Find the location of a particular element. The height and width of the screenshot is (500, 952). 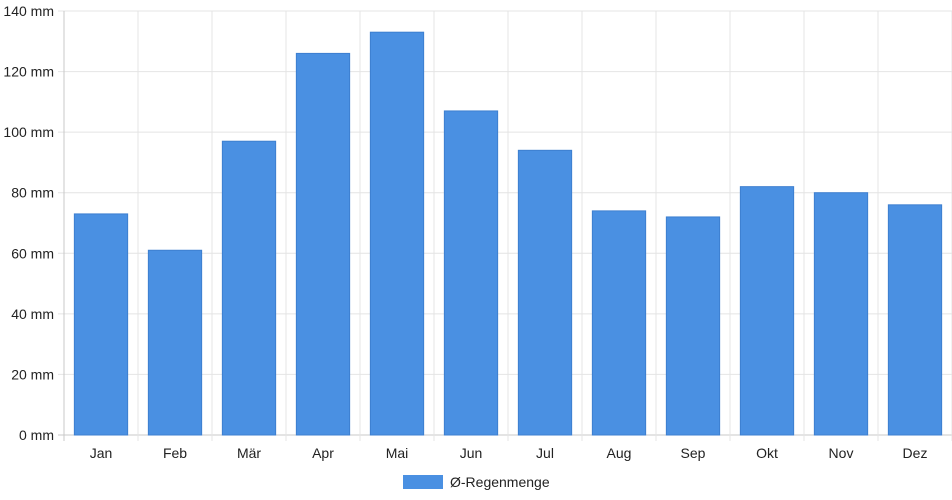

bar-Jun is located at coordinates (471, 273).